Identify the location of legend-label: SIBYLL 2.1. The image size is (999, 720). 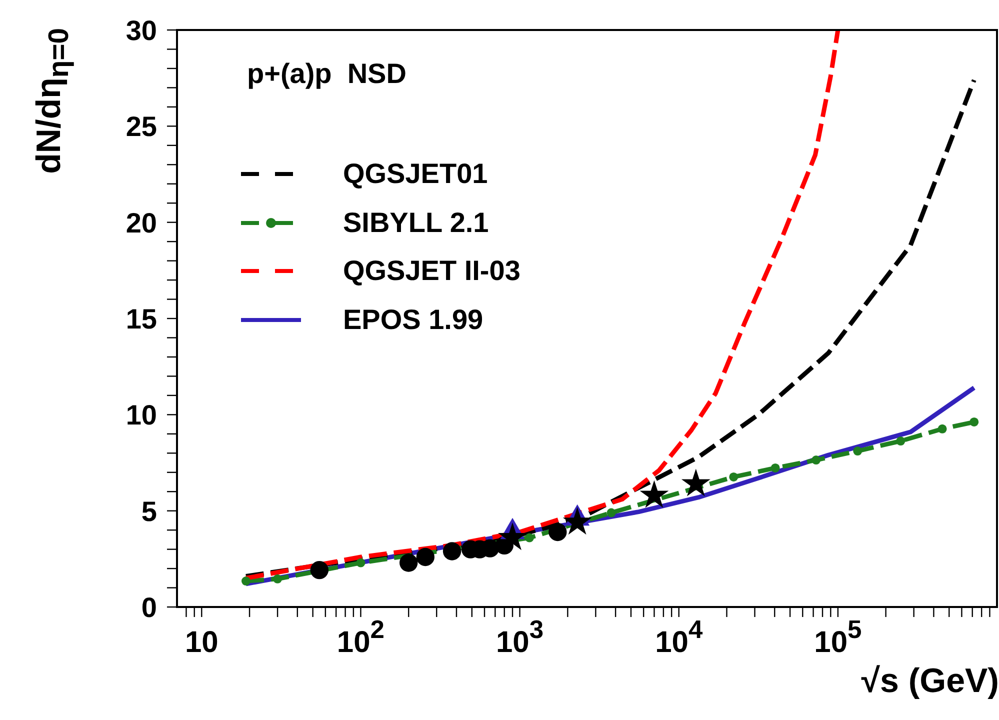
(416, 222).